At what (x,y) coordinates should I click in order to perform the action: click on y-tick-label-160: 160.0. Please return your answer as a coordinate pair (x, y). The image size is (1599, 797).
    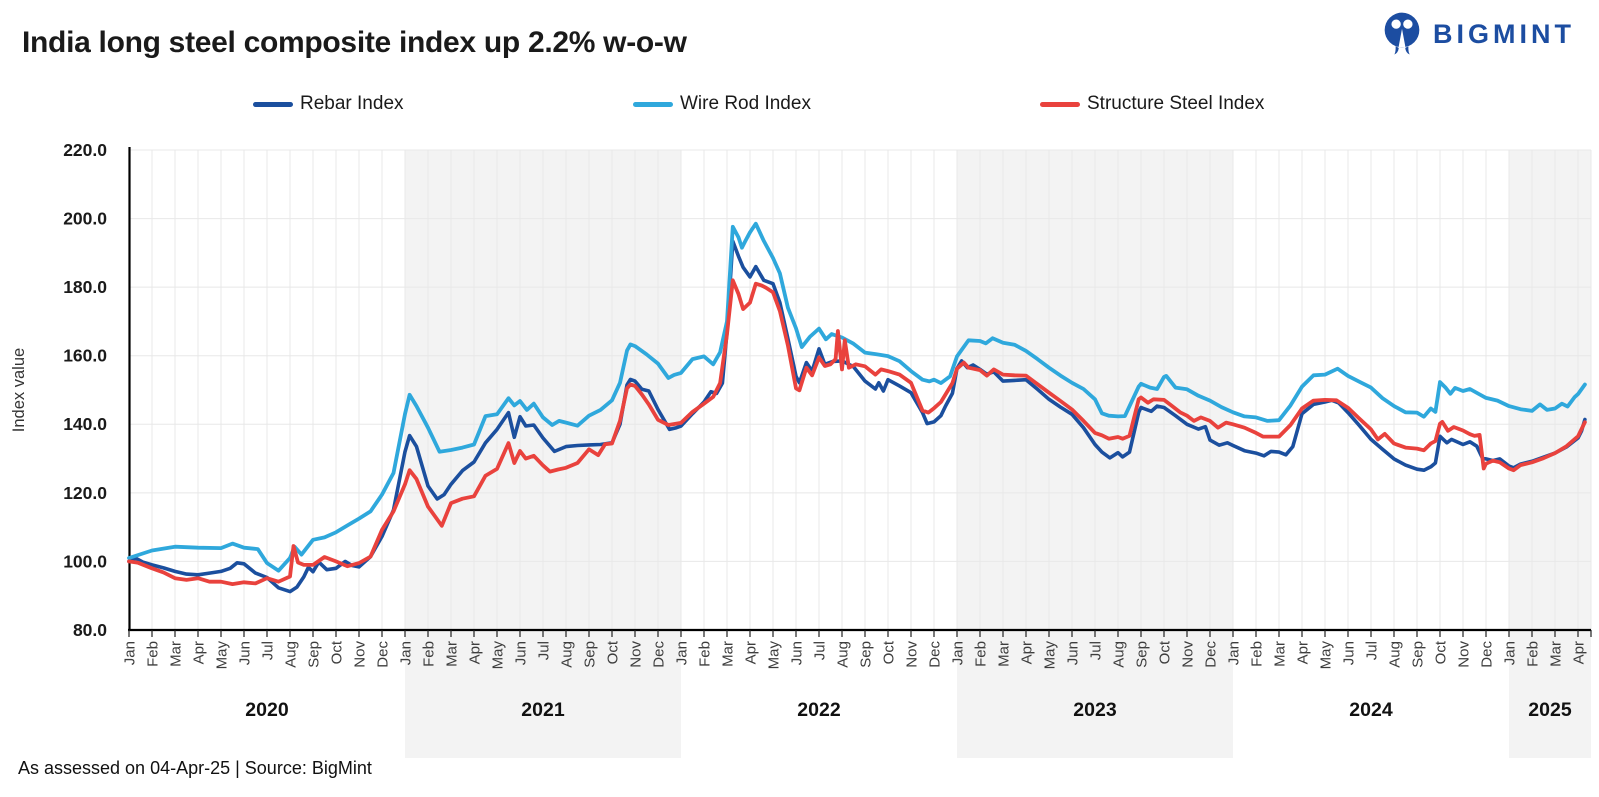
    Looking at the image, I should click on (85, 356).